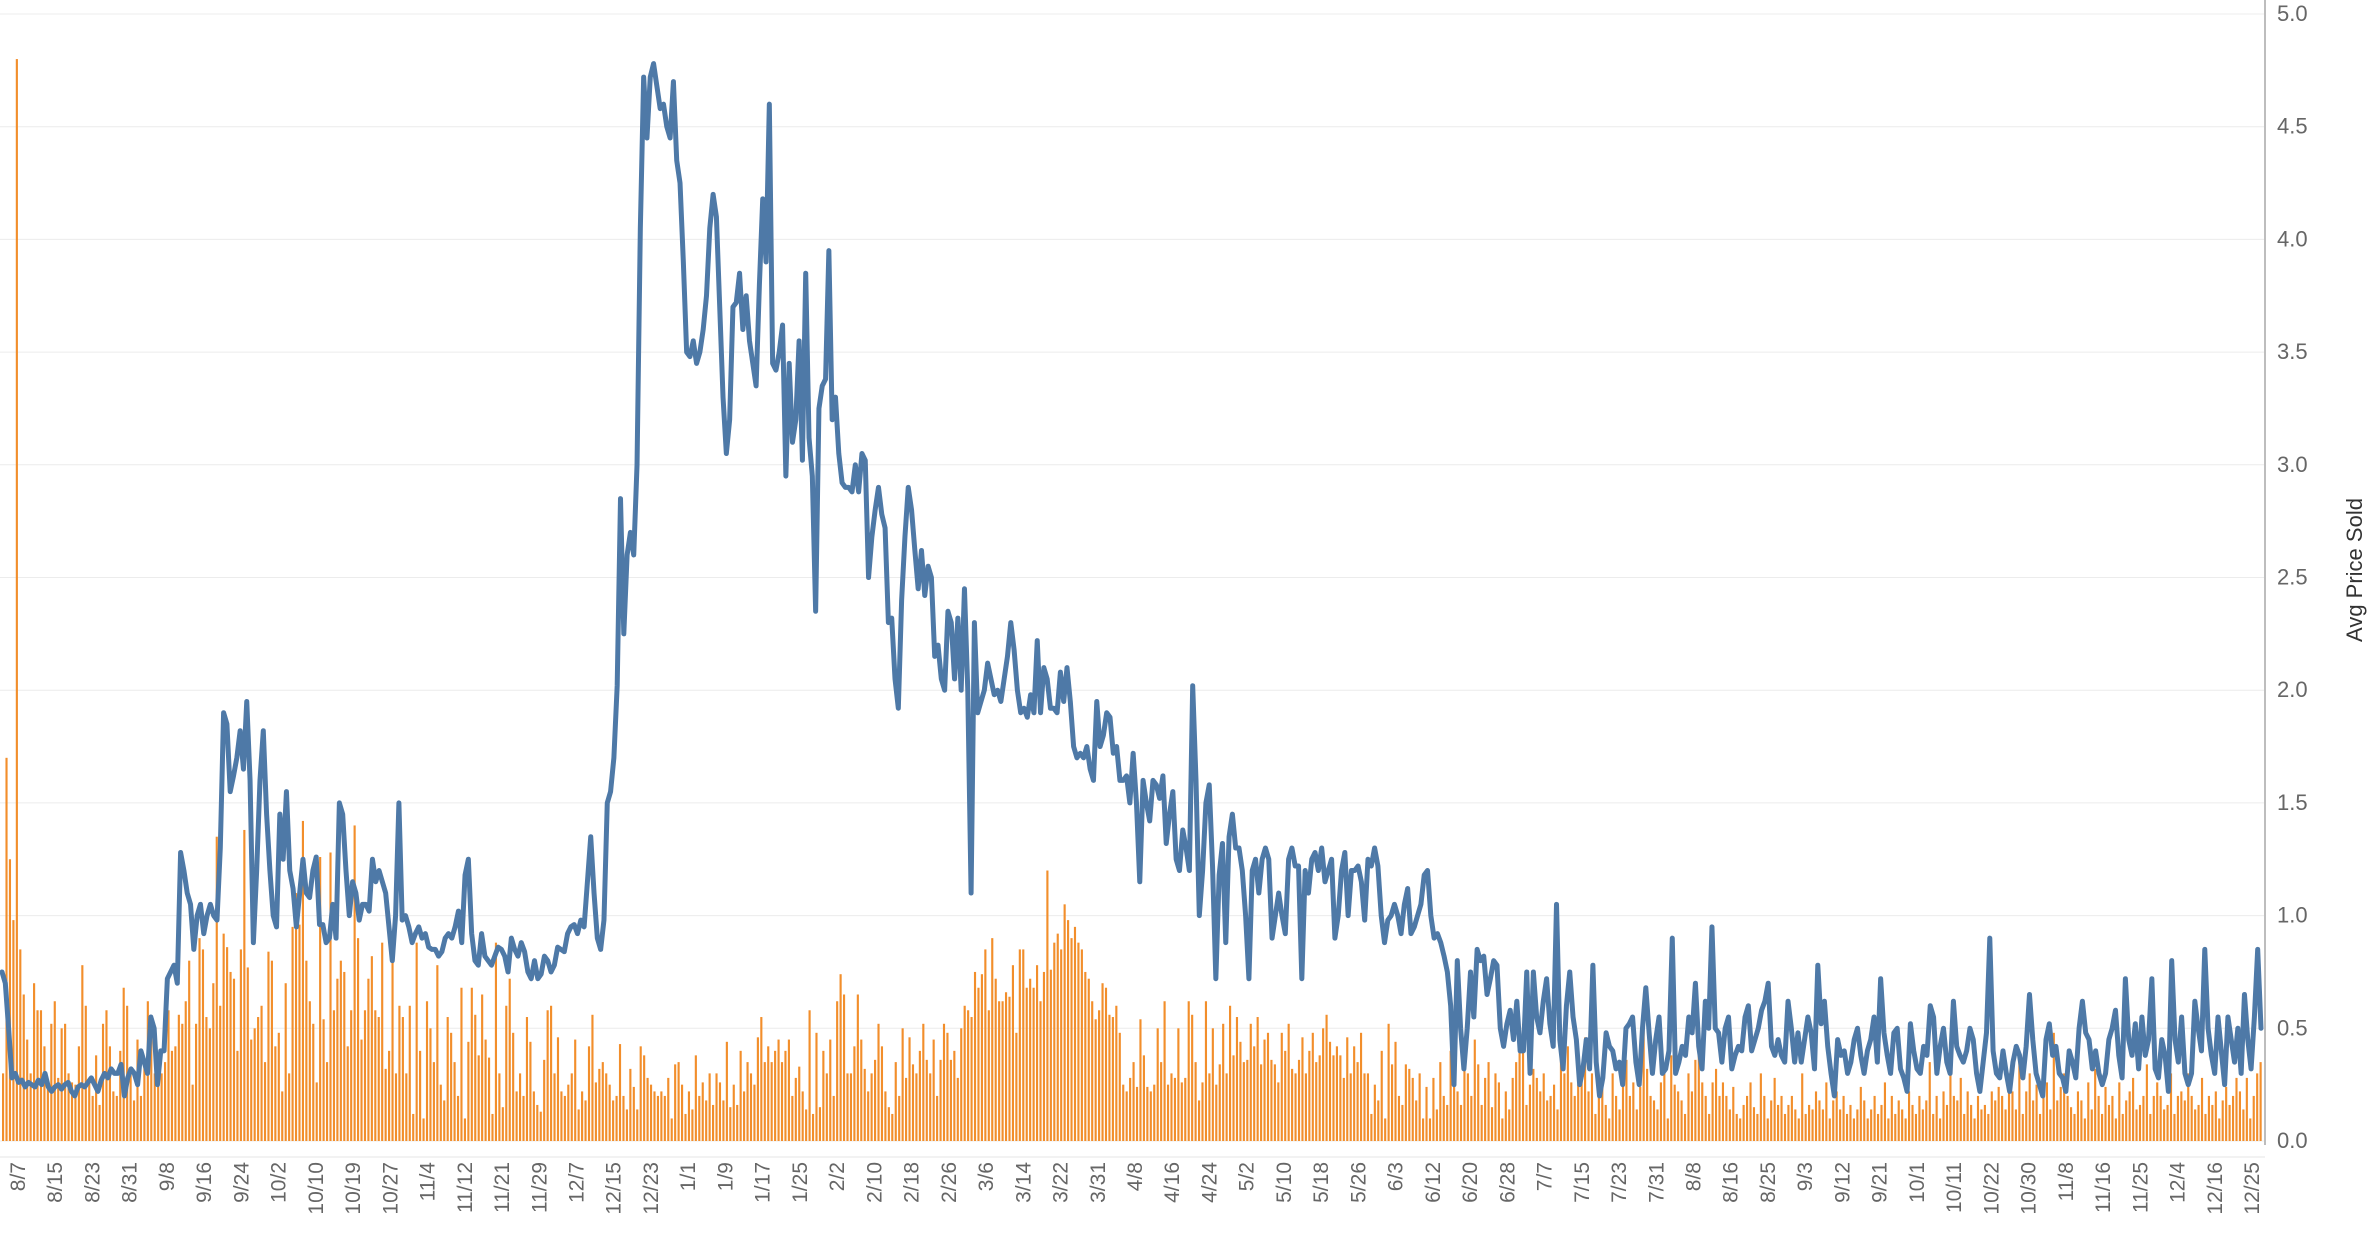  Describe the element at coordinates (241, 1182) in the screenshot. I see `x-tick-label: 9/24` at that location.